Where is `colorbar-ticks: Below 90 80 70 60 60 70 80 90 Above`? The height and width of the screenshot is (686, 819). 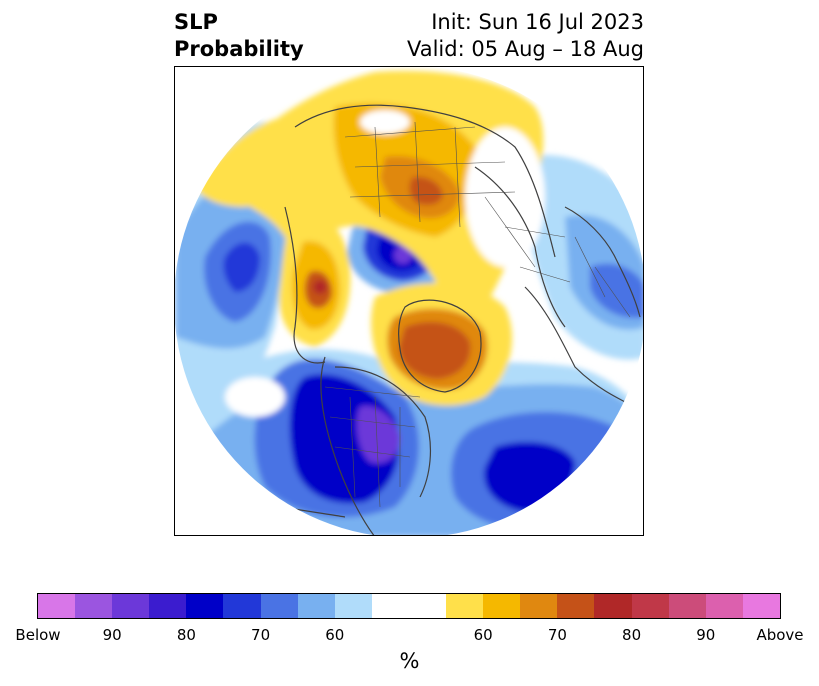 colorbar-ticks: Below 90 80 70 60 60 70 80 90 Above is located at coordinates (409, 636).